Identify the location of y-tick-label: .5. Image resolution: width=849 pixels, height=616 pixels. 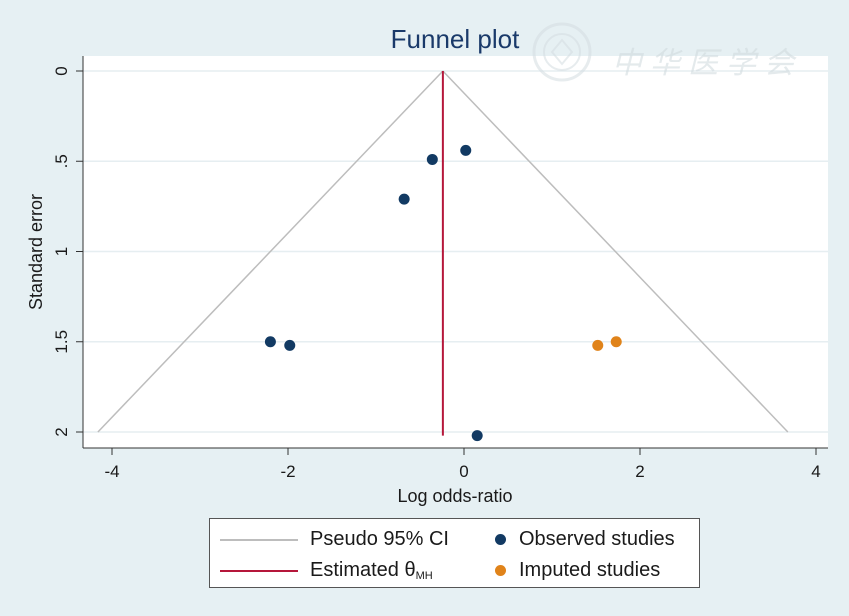
(61, 161).